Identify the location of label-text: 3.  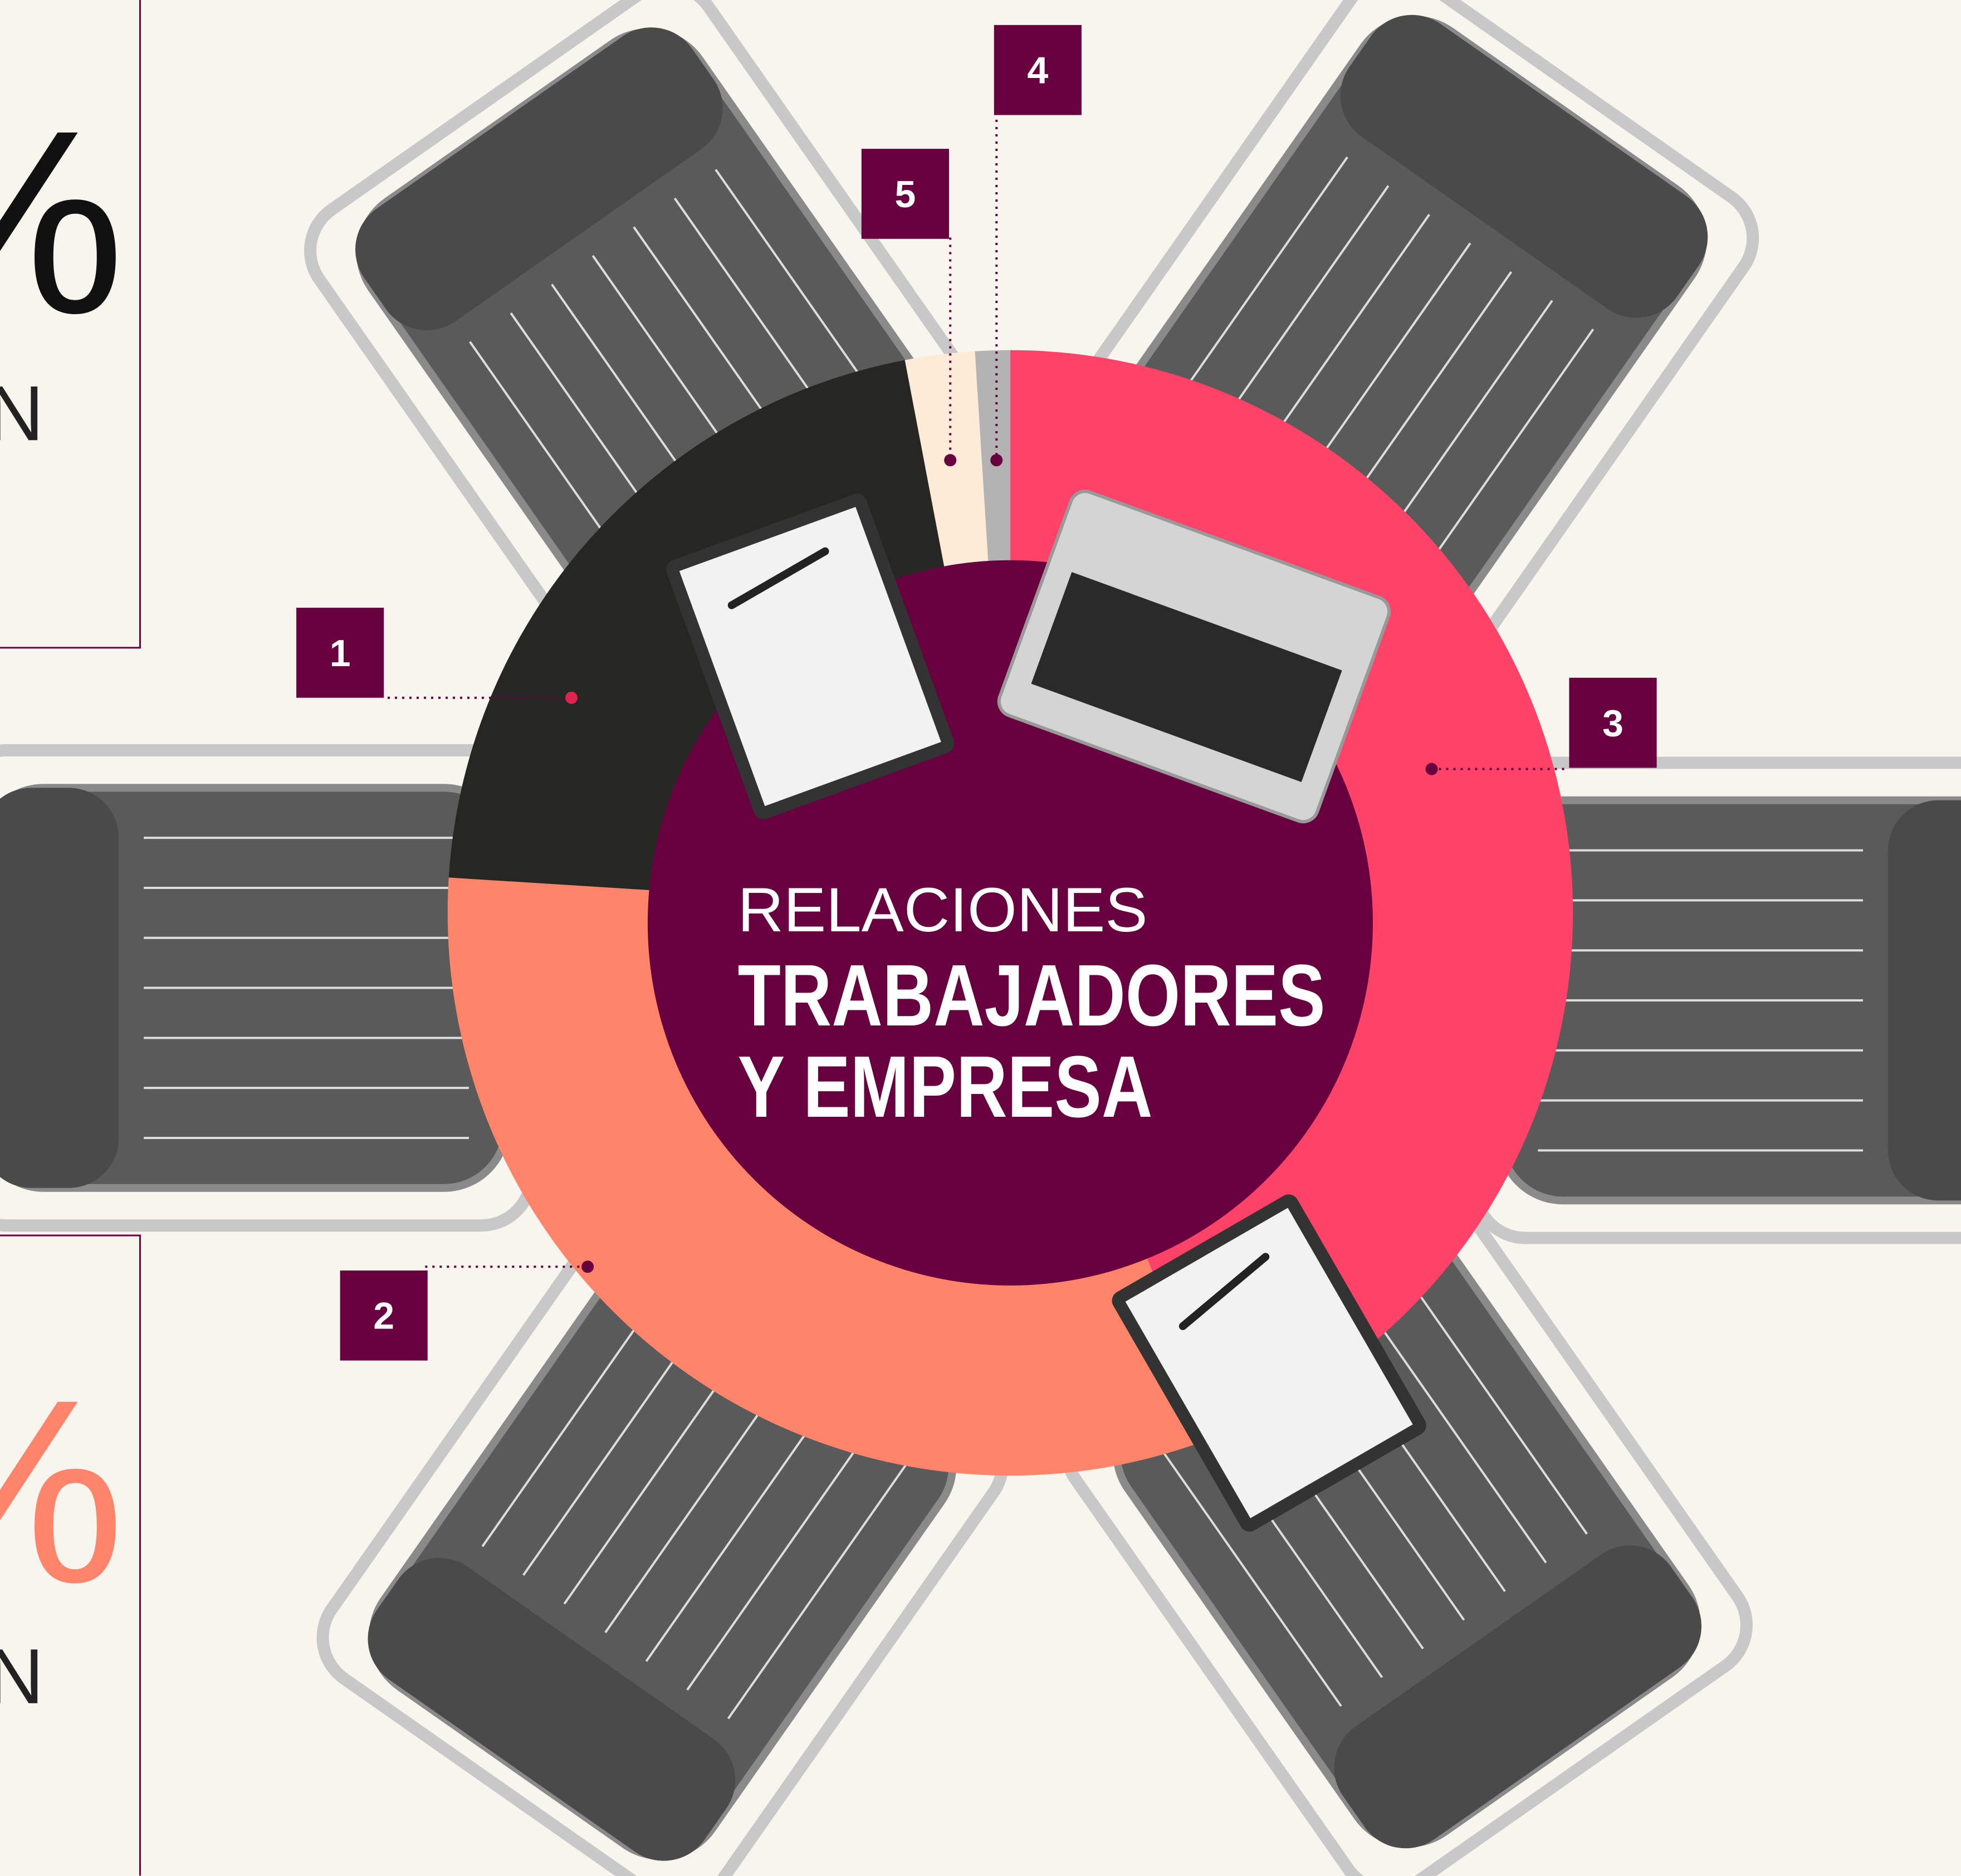
(1612, 723).